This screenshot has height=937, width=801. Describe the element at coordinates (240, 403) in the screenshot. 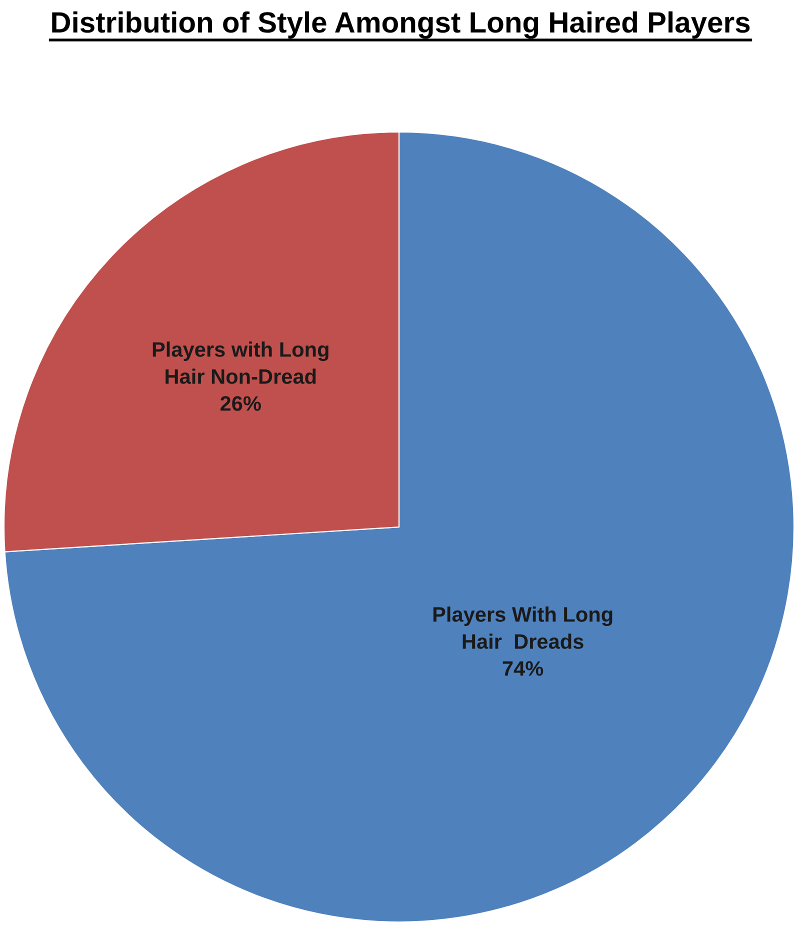

I see `data-label: 26%` at that location.